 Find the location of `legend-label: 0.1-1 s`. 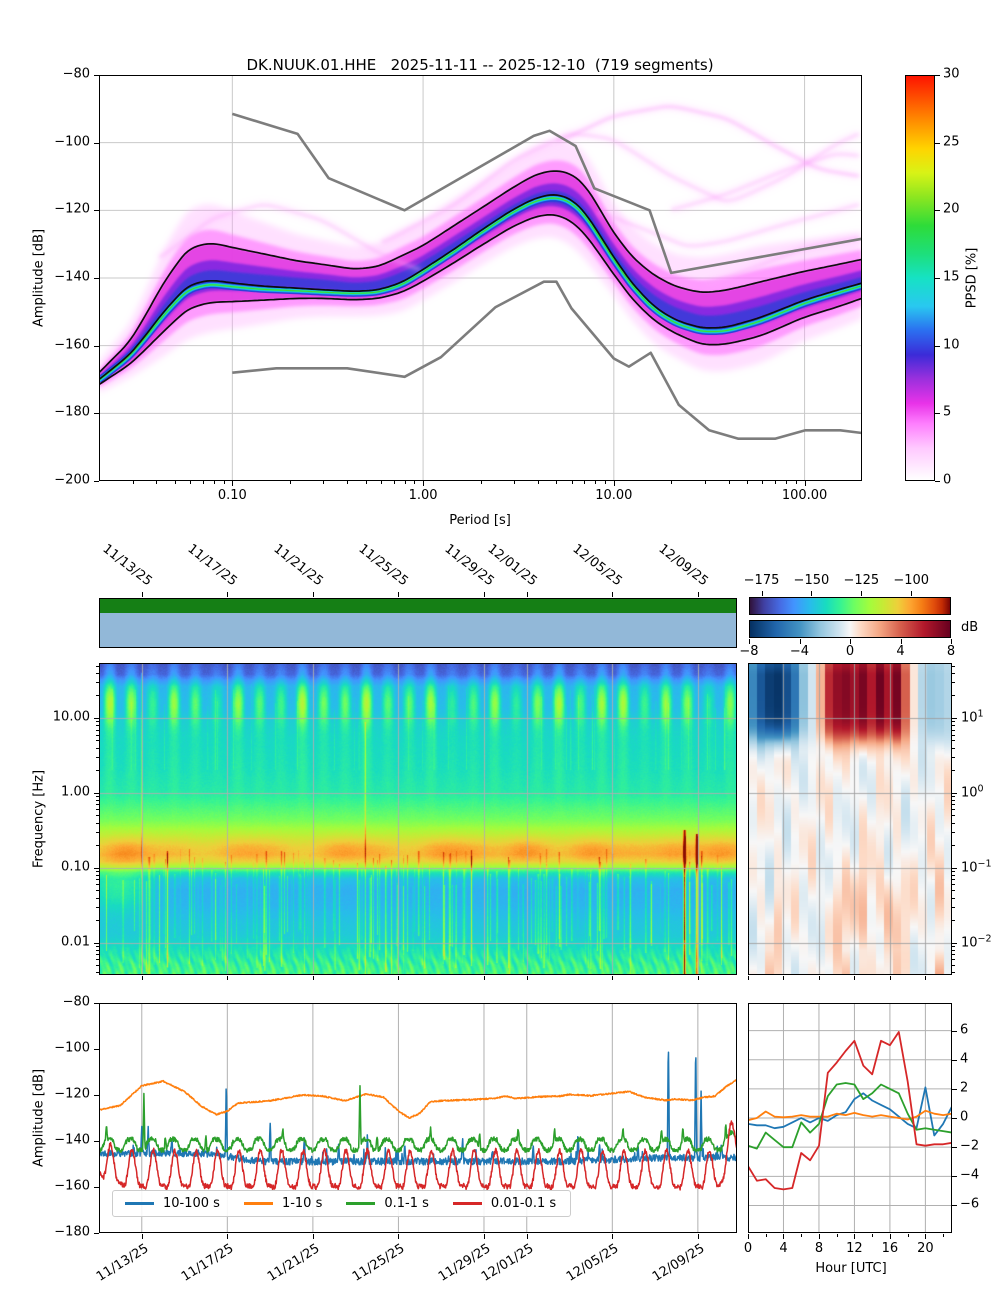

legend-label: 0.1-1 s is located at coordinates (406, 1203).